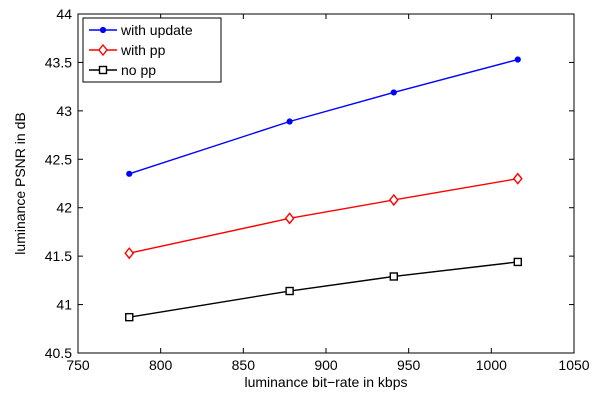 Image resolution: width=594 pixels, height=394 pixels. I want to click on y-tick-label: 40.5, so click(58, 353).